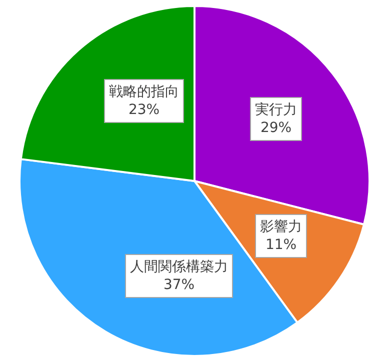 This screenshot has height=362, width=389. I want to click on slice-label: 戦略的指向, so click(144, 92).